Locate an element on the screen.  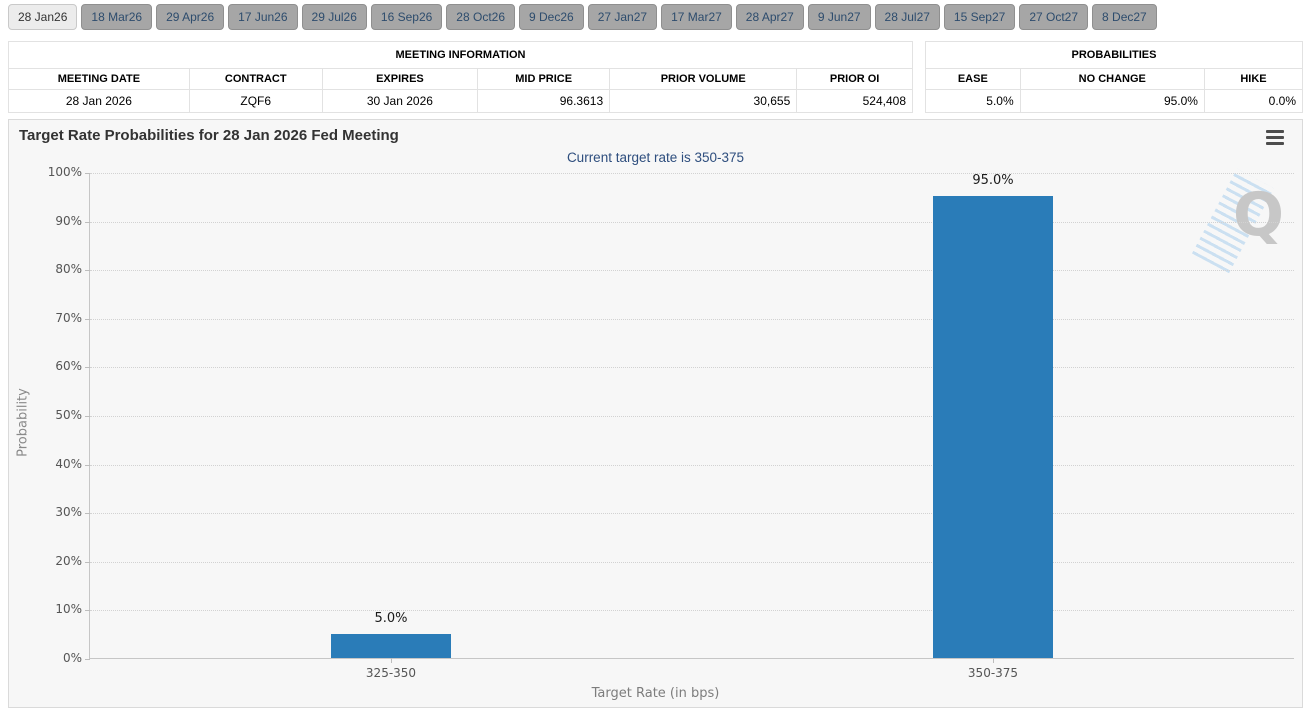
meeting-tab-28-oct26: 28 Oct26 is located at coordinates (480, 17).